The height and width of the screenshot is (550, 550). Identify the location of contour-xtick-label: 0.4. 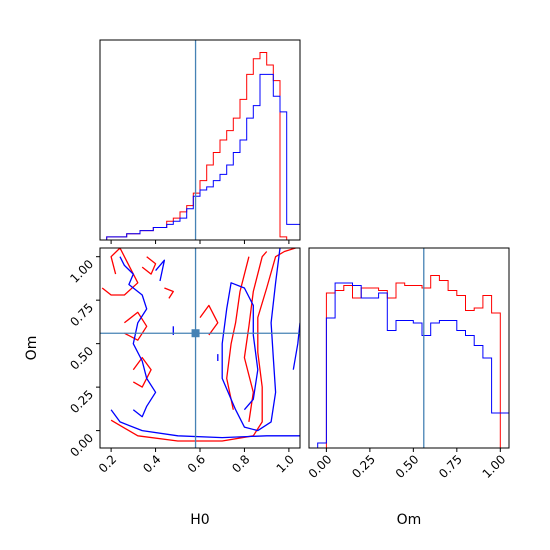
(151, 463).